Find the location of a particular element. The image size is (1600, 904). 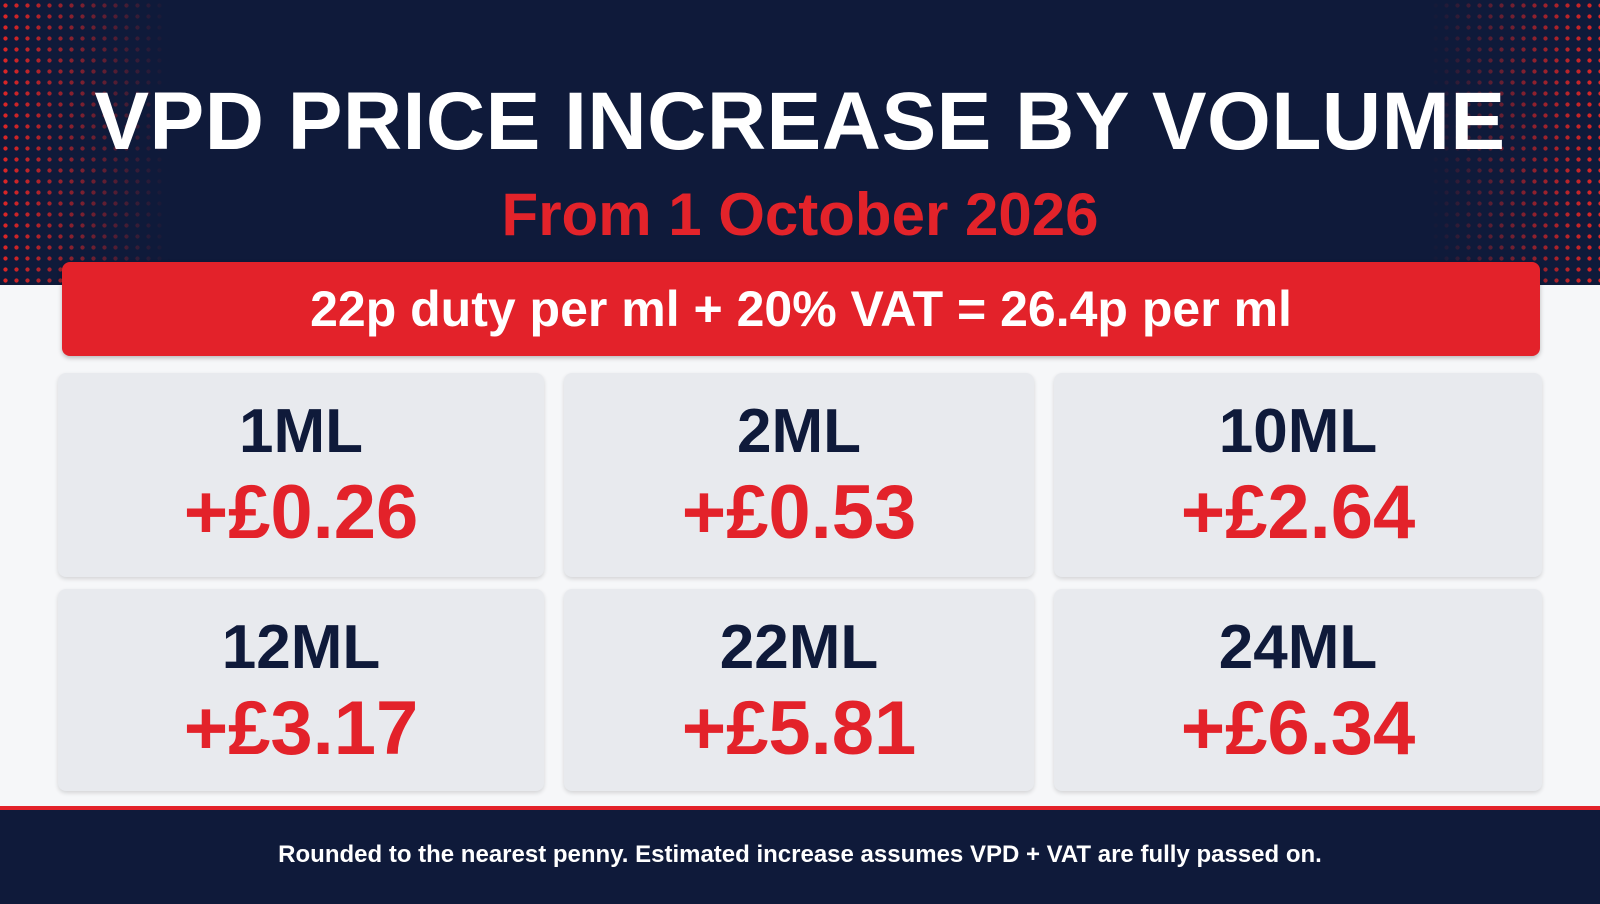

halftone-dots-left is located at coordinates (85, 142).